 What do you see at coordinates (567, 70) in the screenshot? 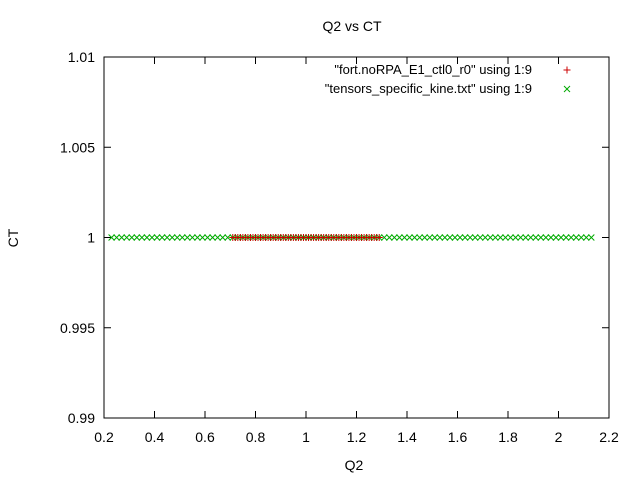
I see `legend-marker-plus` at bounding box center [567, 70].